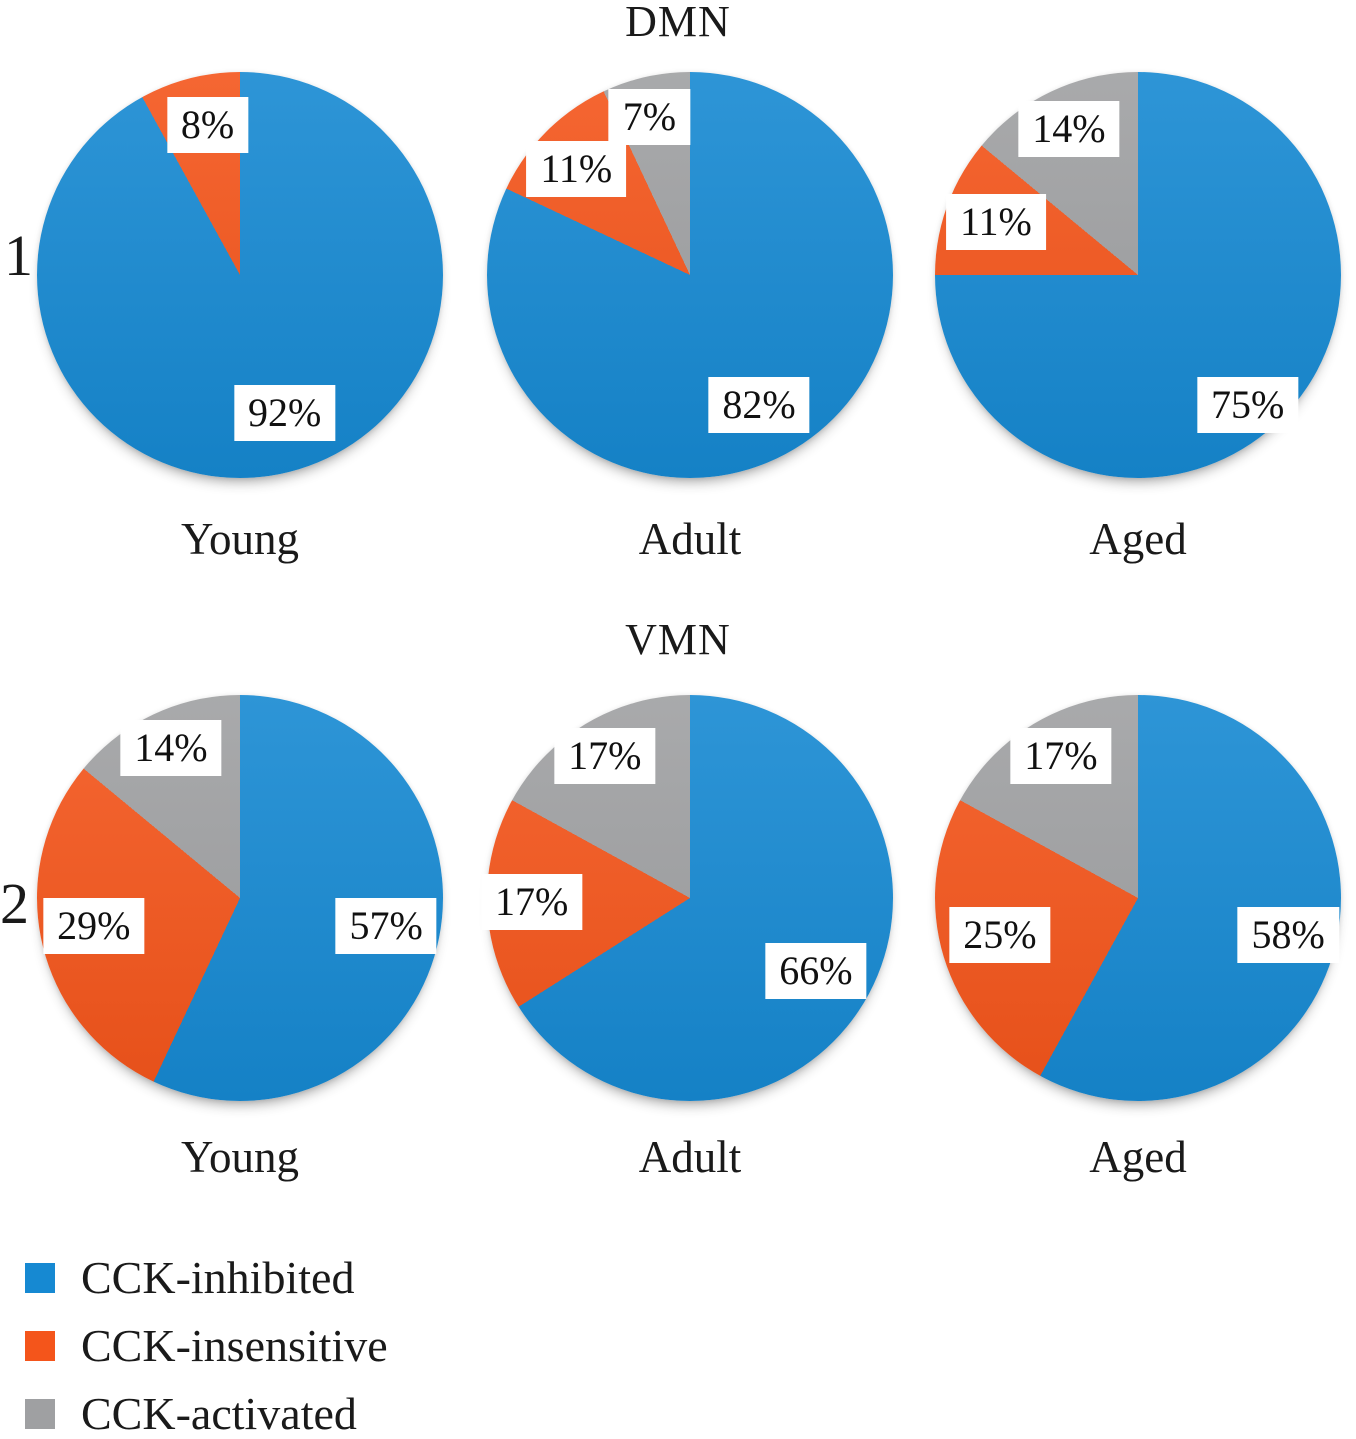  Describe the element at coordinates (1288, 934) in the screenshot. I see `slice-label: 58%` at that location.